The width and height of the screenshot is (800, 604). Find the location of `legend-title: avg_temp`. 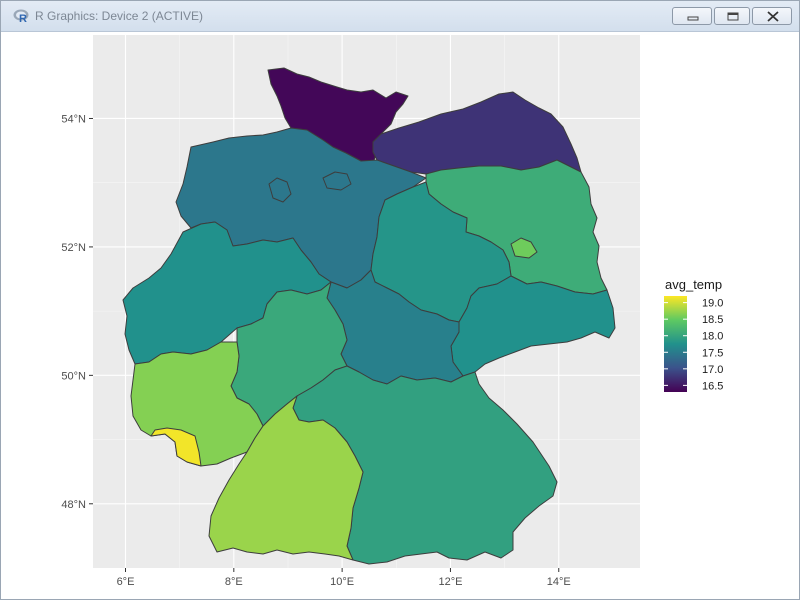

legend-title: avg_temp is located at coordinates (693, 284).